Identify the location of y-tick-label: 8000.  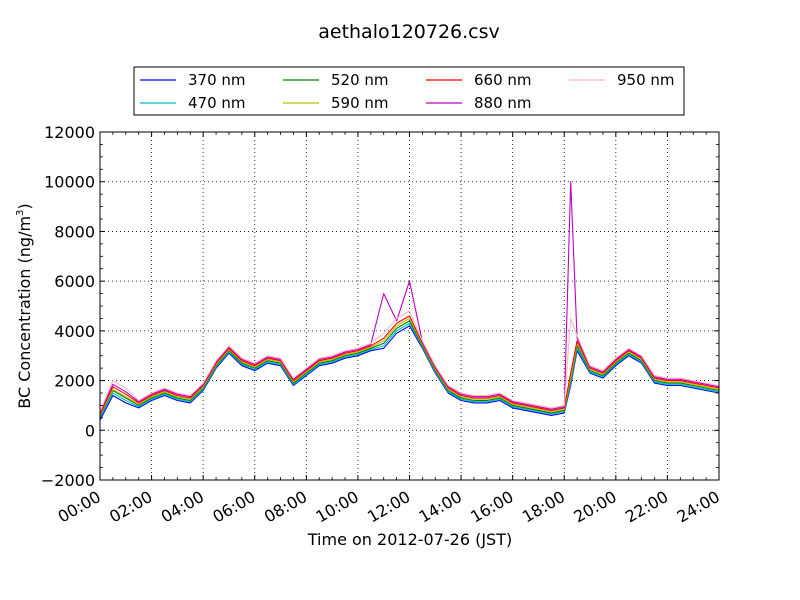
(74, 231).